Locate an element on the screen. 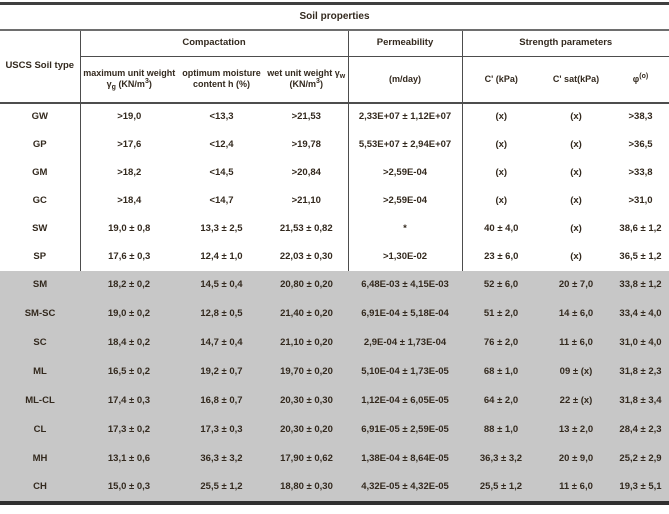 This screenshot has width=669, height=514. cell-permeability: 6,91E-05 ± 2,59E-05 is located at coordinates (405, 430).